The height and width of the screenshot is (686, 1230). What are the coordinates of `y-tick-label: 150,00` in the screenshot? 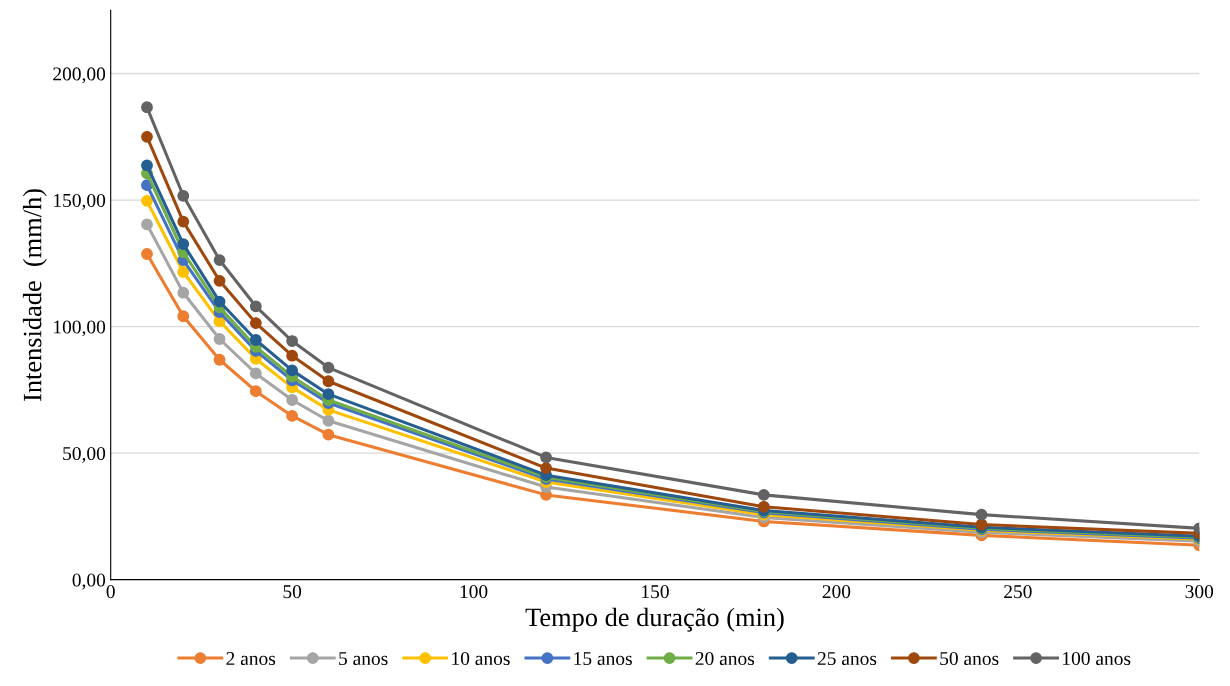 It's located at (80, 201).